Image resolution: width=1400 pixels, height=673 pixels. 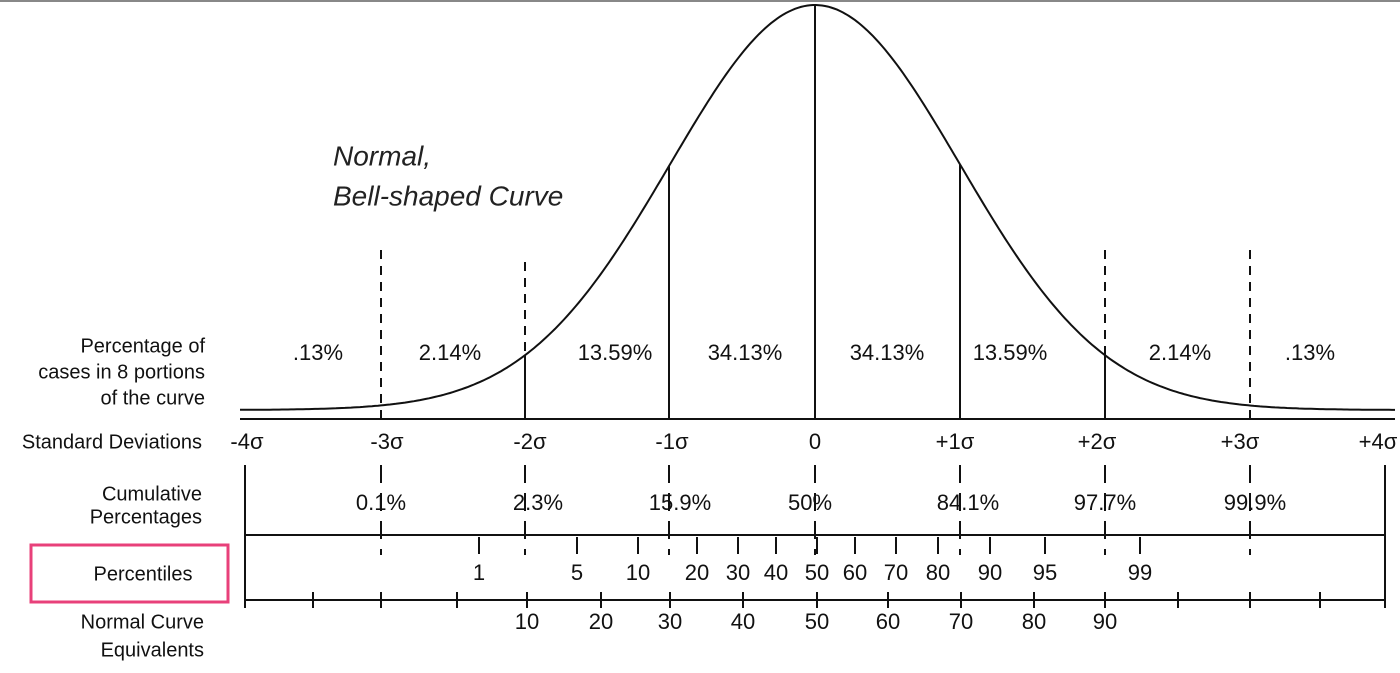 I want to click on nce-label: 50, so click(x=817, y=621).